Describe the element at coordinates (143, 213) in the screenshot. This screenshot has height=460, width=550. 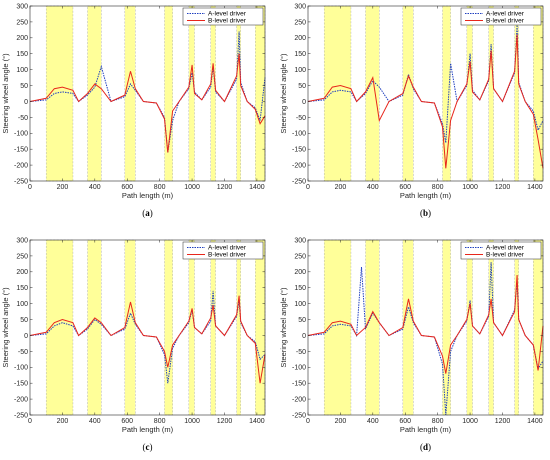
I see `panel-label-open: (` at that location.